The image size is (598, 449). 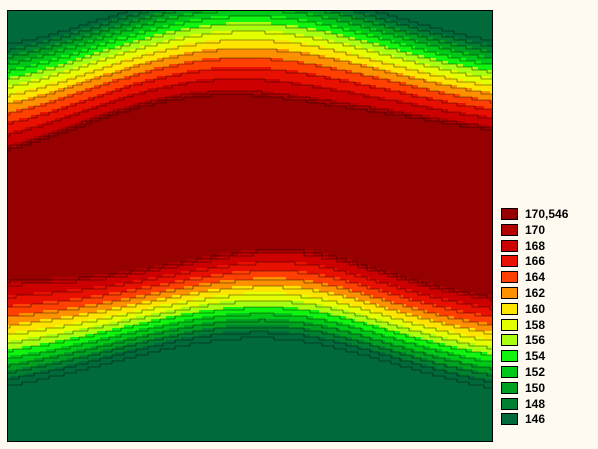 I want to click on legend-item: 148, so click(x=547, y=405).